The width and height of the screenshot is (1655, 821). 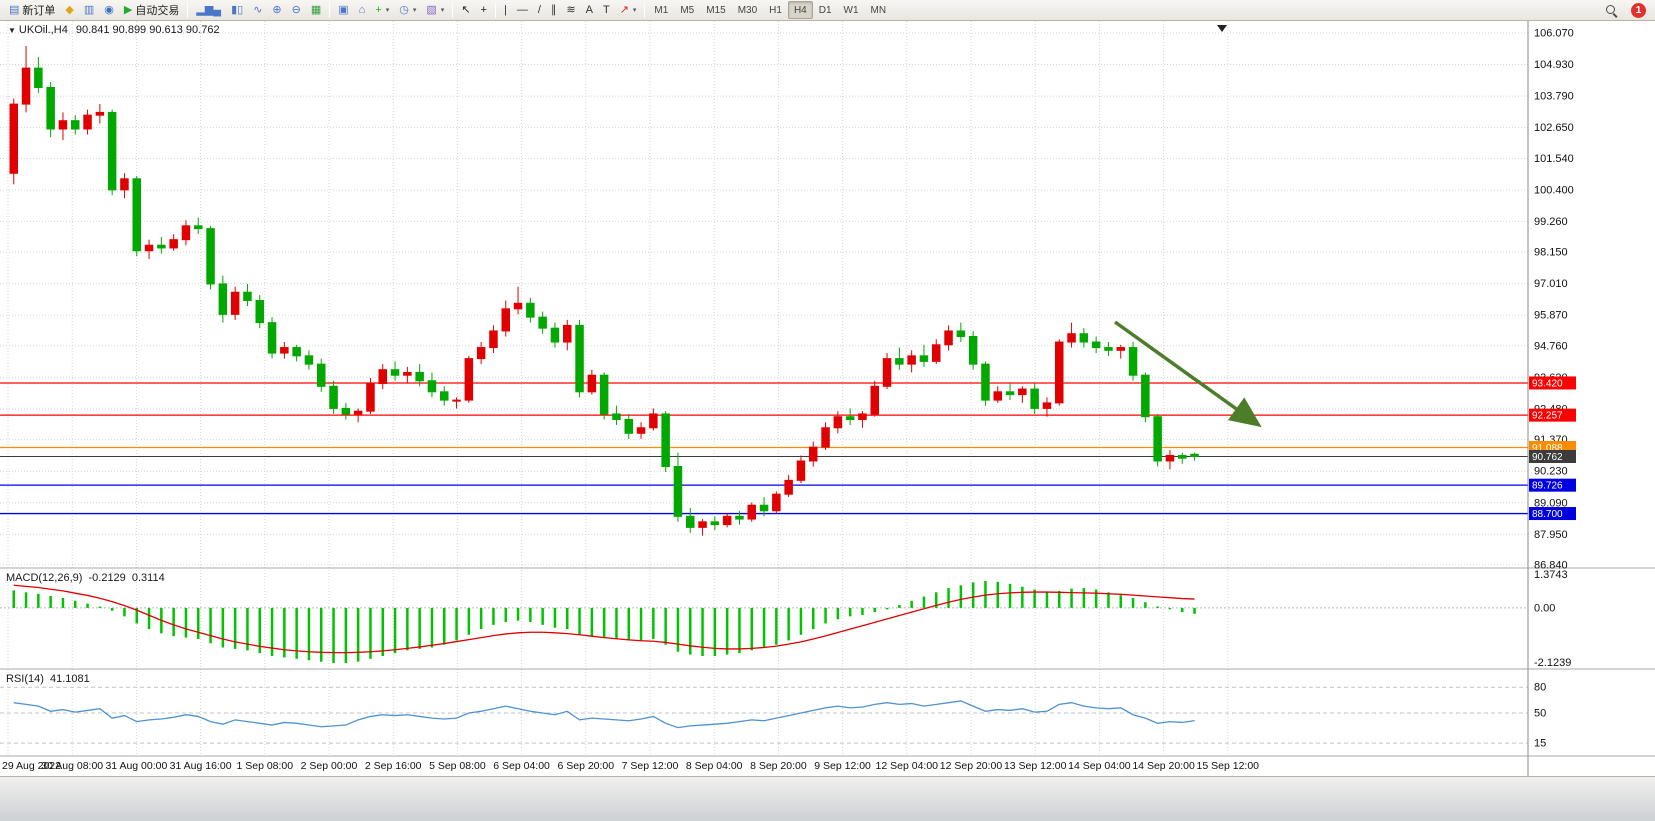 What do you see at coordinates (48, 679) in the screenshot?
I see `rsi-header: RSI(14) 41.1081` at bounding box center [48, 679].